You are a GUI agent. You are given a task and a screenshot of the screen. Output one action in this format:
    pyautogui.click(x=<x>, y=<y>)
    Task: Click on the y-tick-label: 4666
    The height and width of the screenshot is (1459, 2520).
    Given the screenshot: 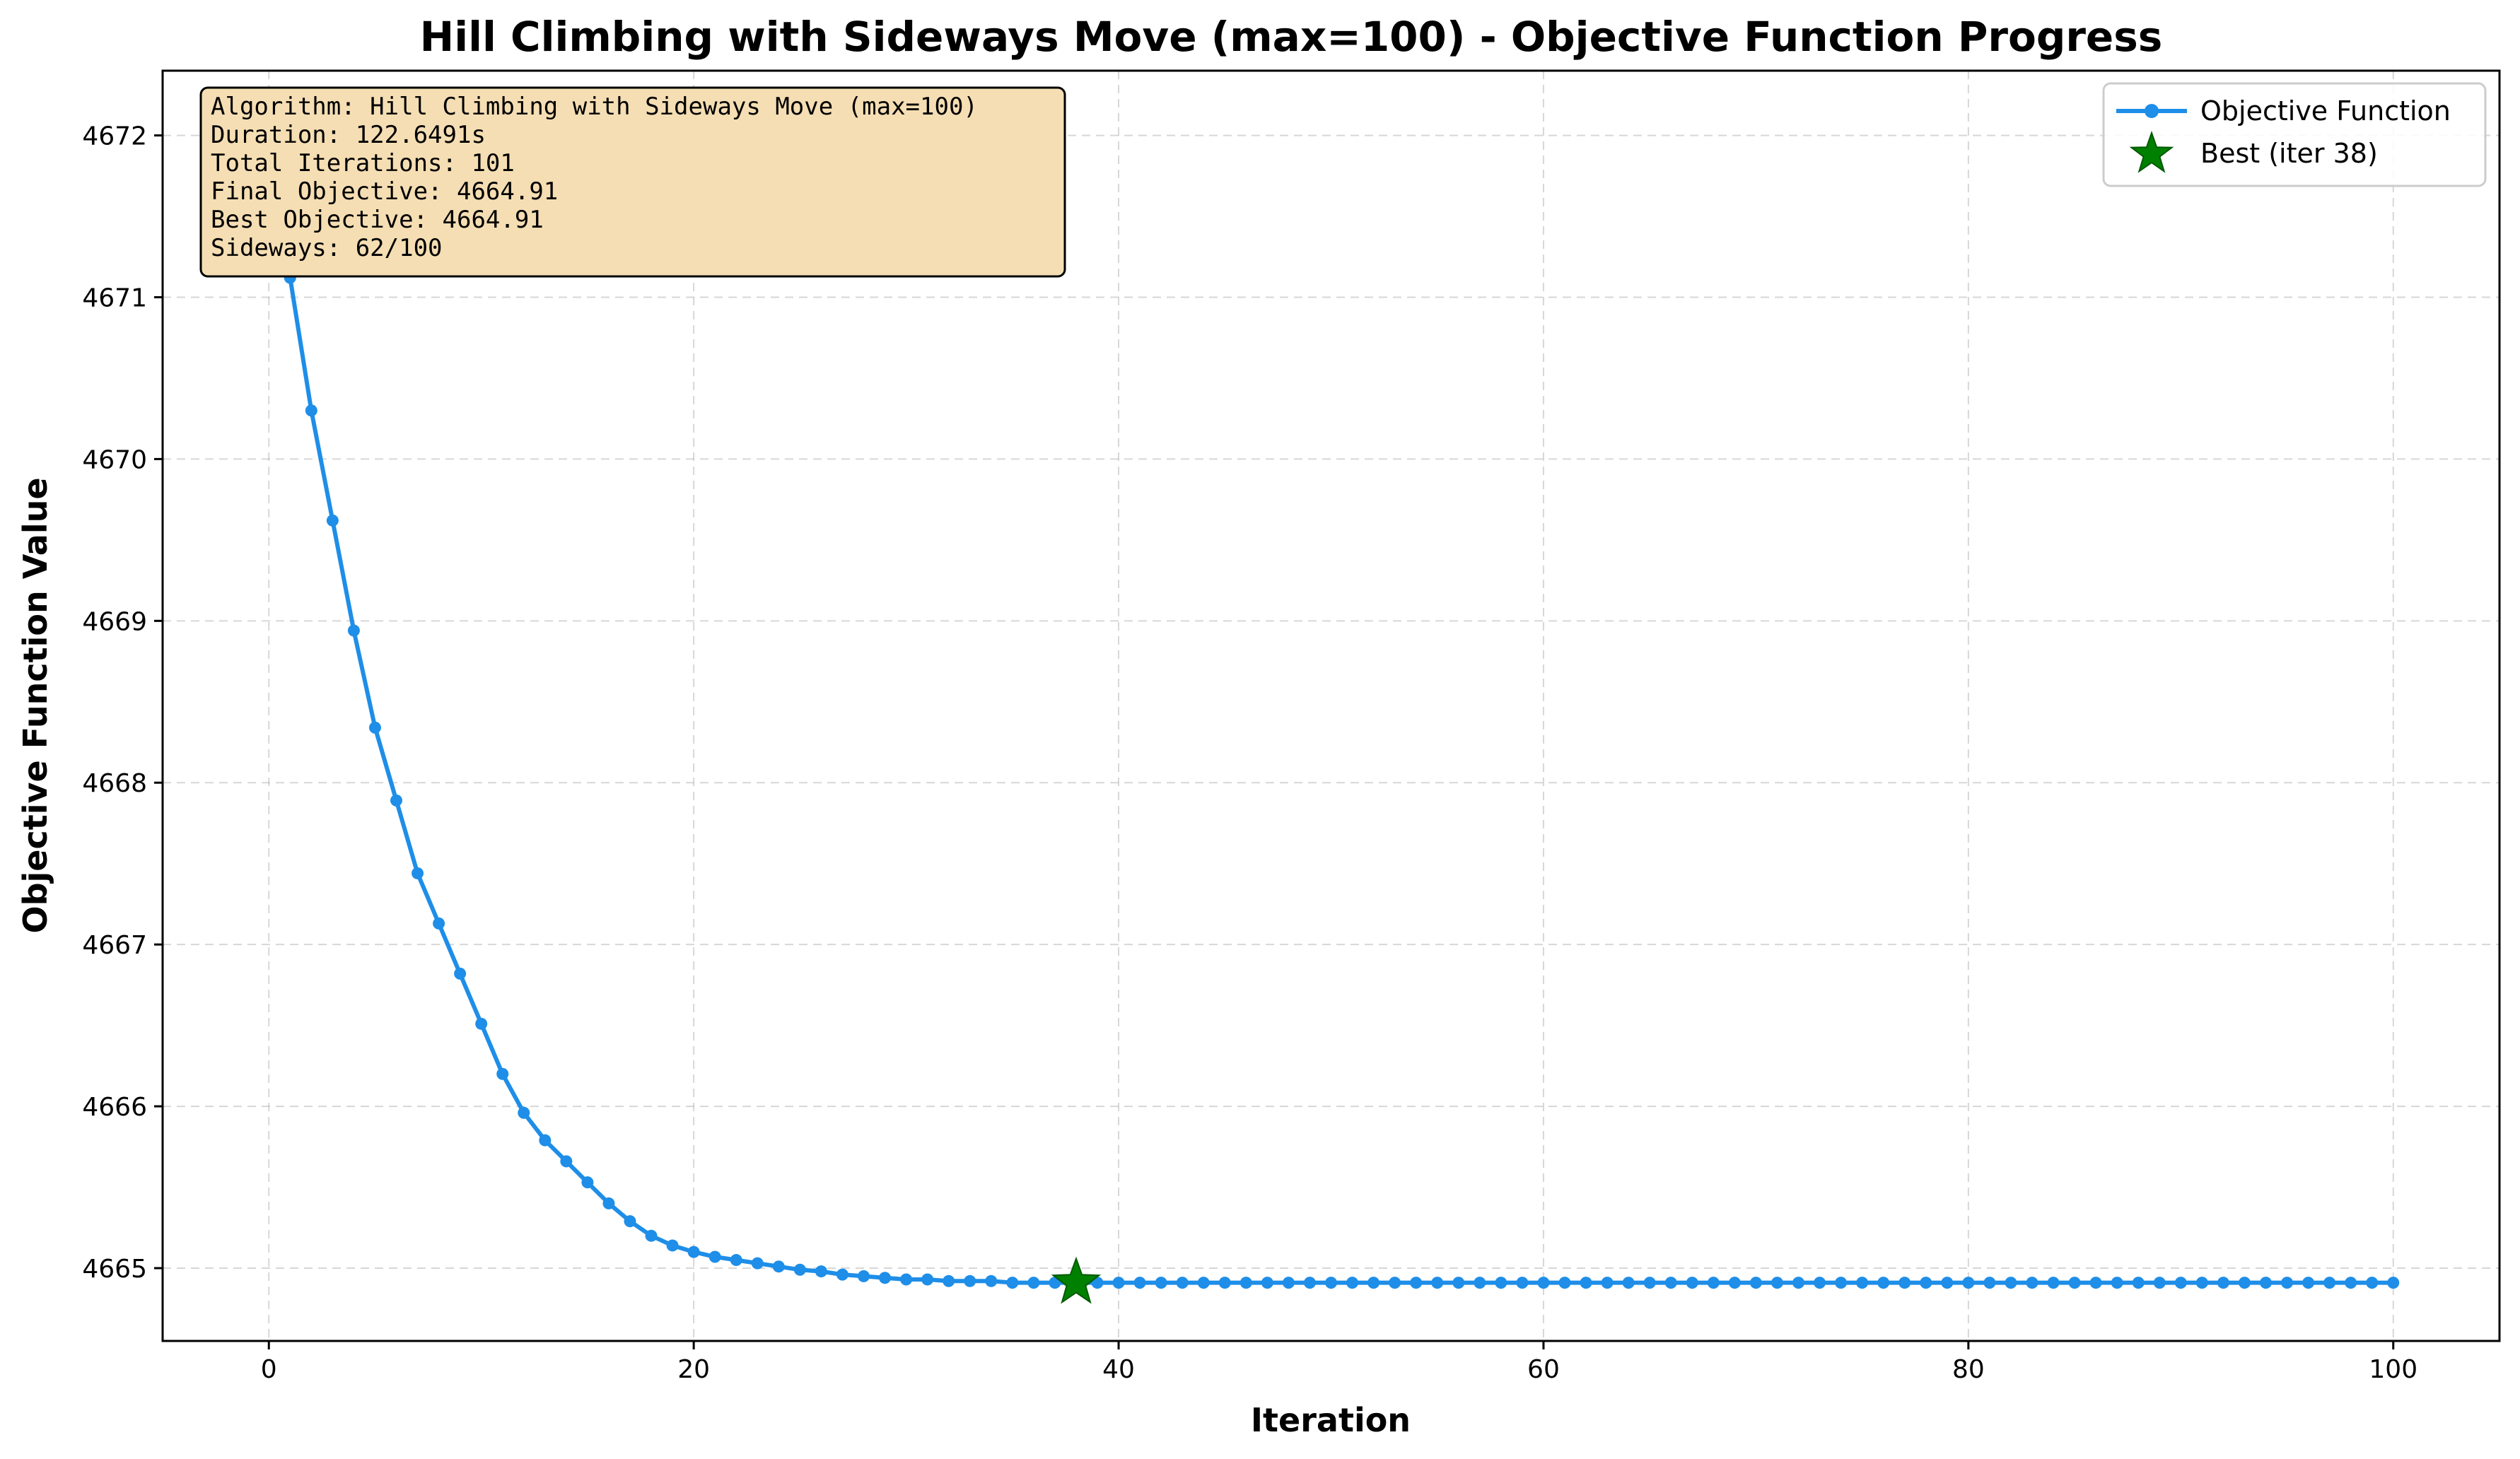 What is the action you would take?
    pyautogui.click(x=114, y=1107)
    